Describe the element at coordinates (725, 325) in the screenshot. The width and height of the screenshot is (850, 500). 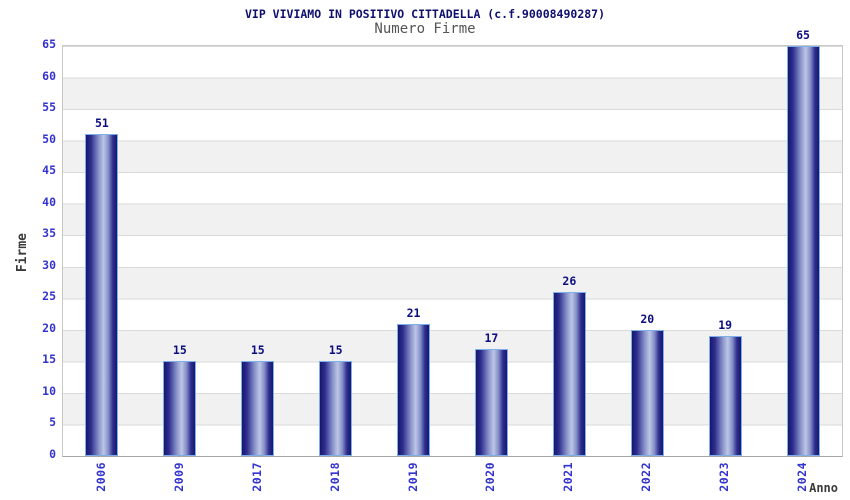
I see `bar-value-label: 19` at that location.